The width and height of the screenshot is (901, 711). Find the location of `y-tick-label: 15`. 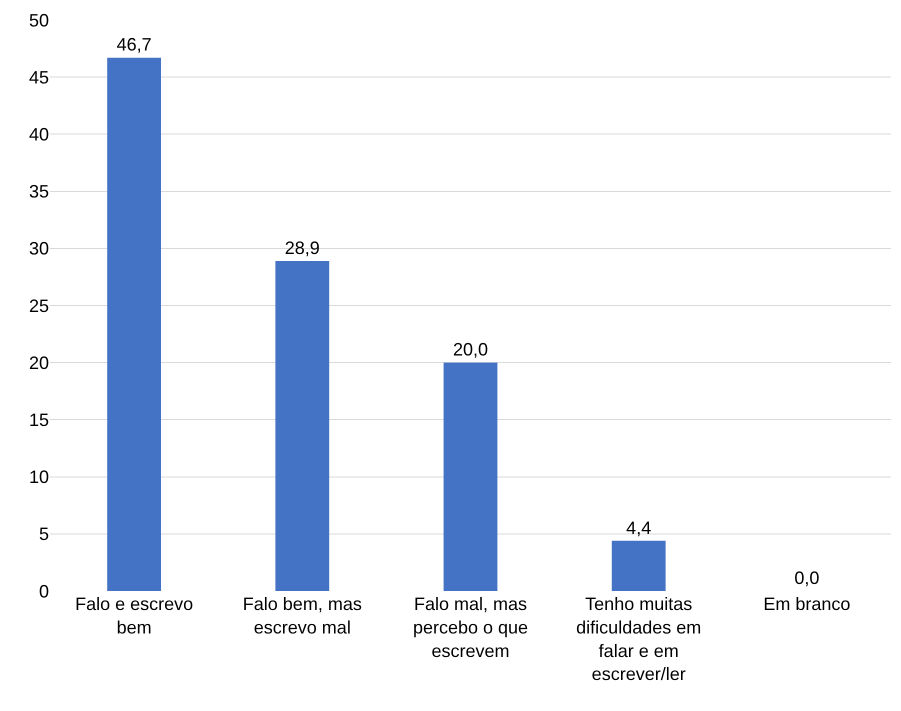

y-tick-label: 15 is located at coordinates (38, 420).